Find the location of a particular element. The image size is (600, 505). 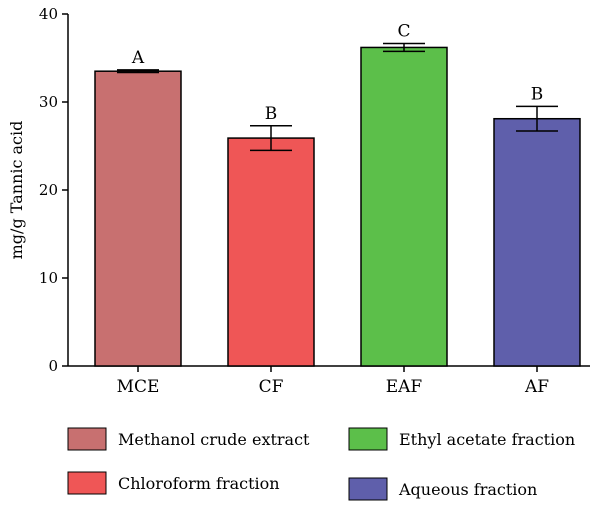

bar-mce is located at coordinates (138, 218).